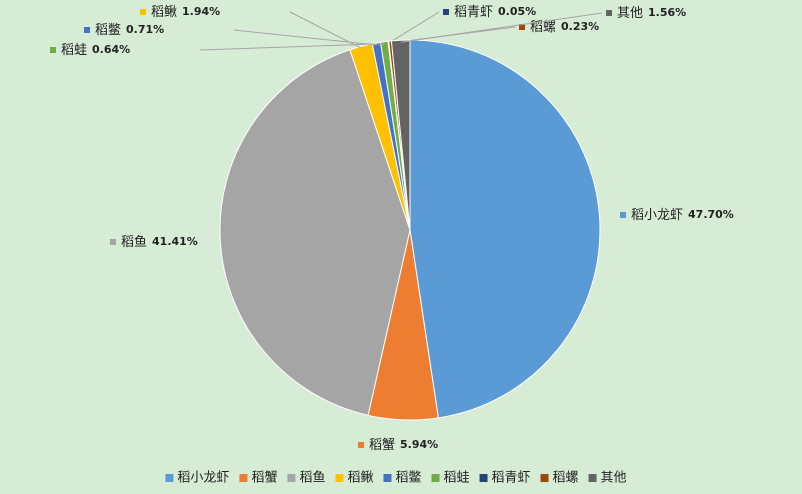 This screenshot has width=802, height=494. What do you see at coordinates (630, 13) in the screenshot?
I see `label-name: 其他` at bounding box center [630, 13].